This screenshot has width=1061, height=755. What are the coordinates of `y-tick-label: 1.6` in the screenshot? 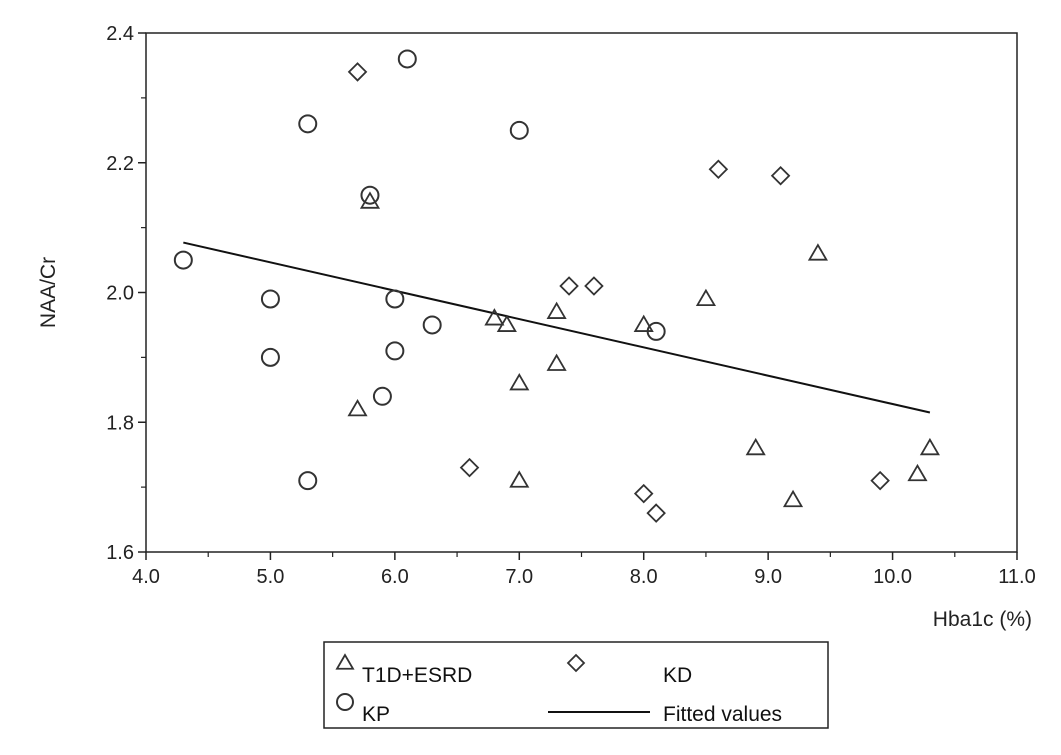 It's located at (120, 553).